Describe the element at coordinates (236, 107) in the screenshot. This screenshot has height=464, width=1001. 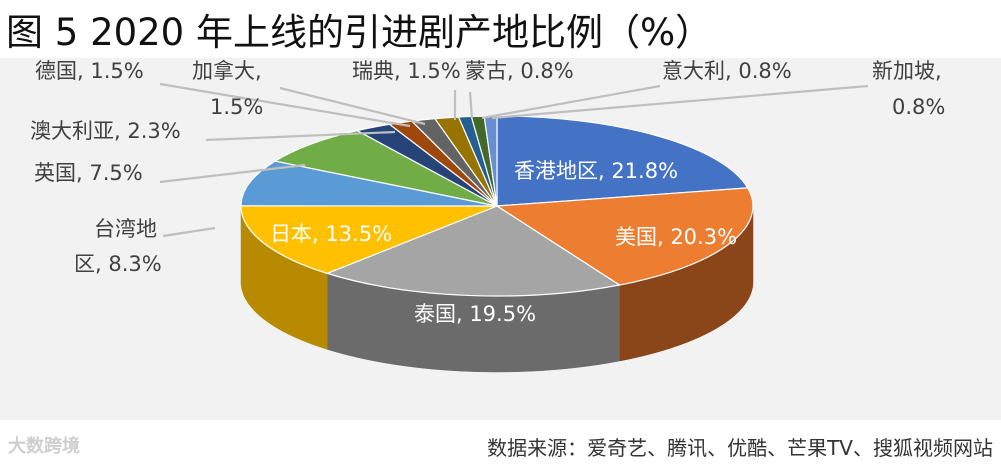
I see `slice-label-8-line1: 1.5%` at that location.